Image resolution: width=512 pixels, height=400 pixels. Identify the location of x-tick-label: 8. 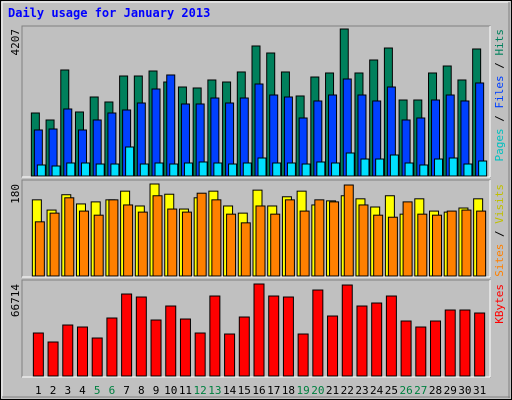
(141, 390).